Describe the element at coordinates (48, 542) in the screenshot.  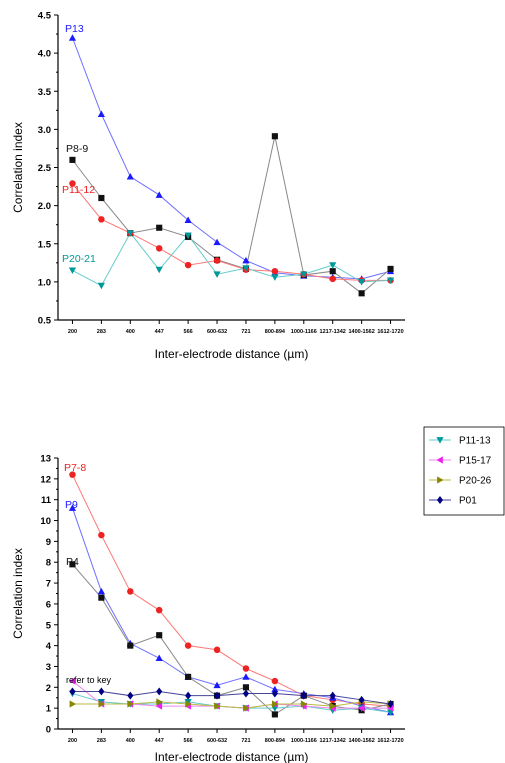
I see `y-tick-label: 9` at that location.